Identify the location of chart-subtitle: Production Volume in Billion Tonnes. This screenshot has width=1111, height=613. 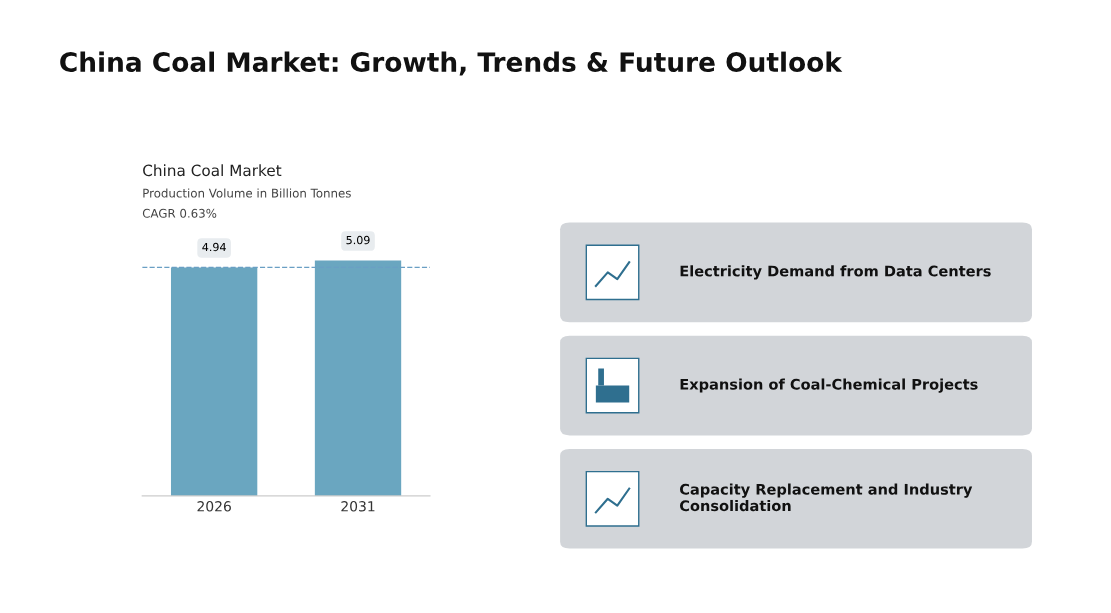
(247, 193).